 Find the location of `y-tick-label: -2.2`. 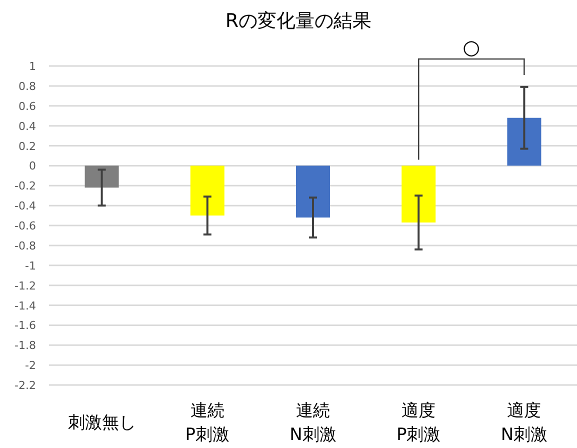

y-tick-label: -2.2 is located at coordinates (25, 385).